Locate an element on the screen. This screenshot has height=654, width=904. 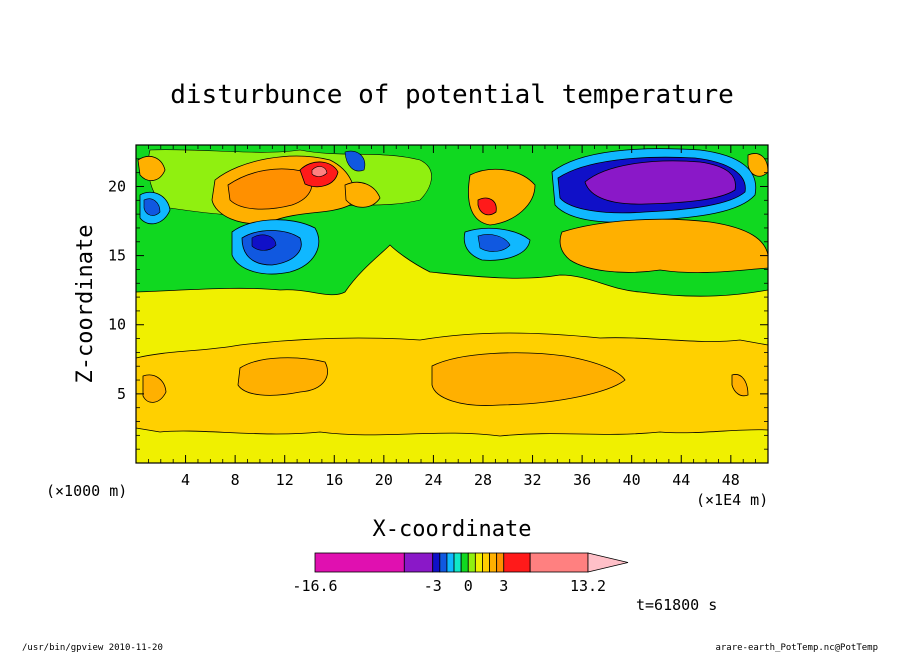
y-tick-label: 10 is located at coordinates (117, 325).